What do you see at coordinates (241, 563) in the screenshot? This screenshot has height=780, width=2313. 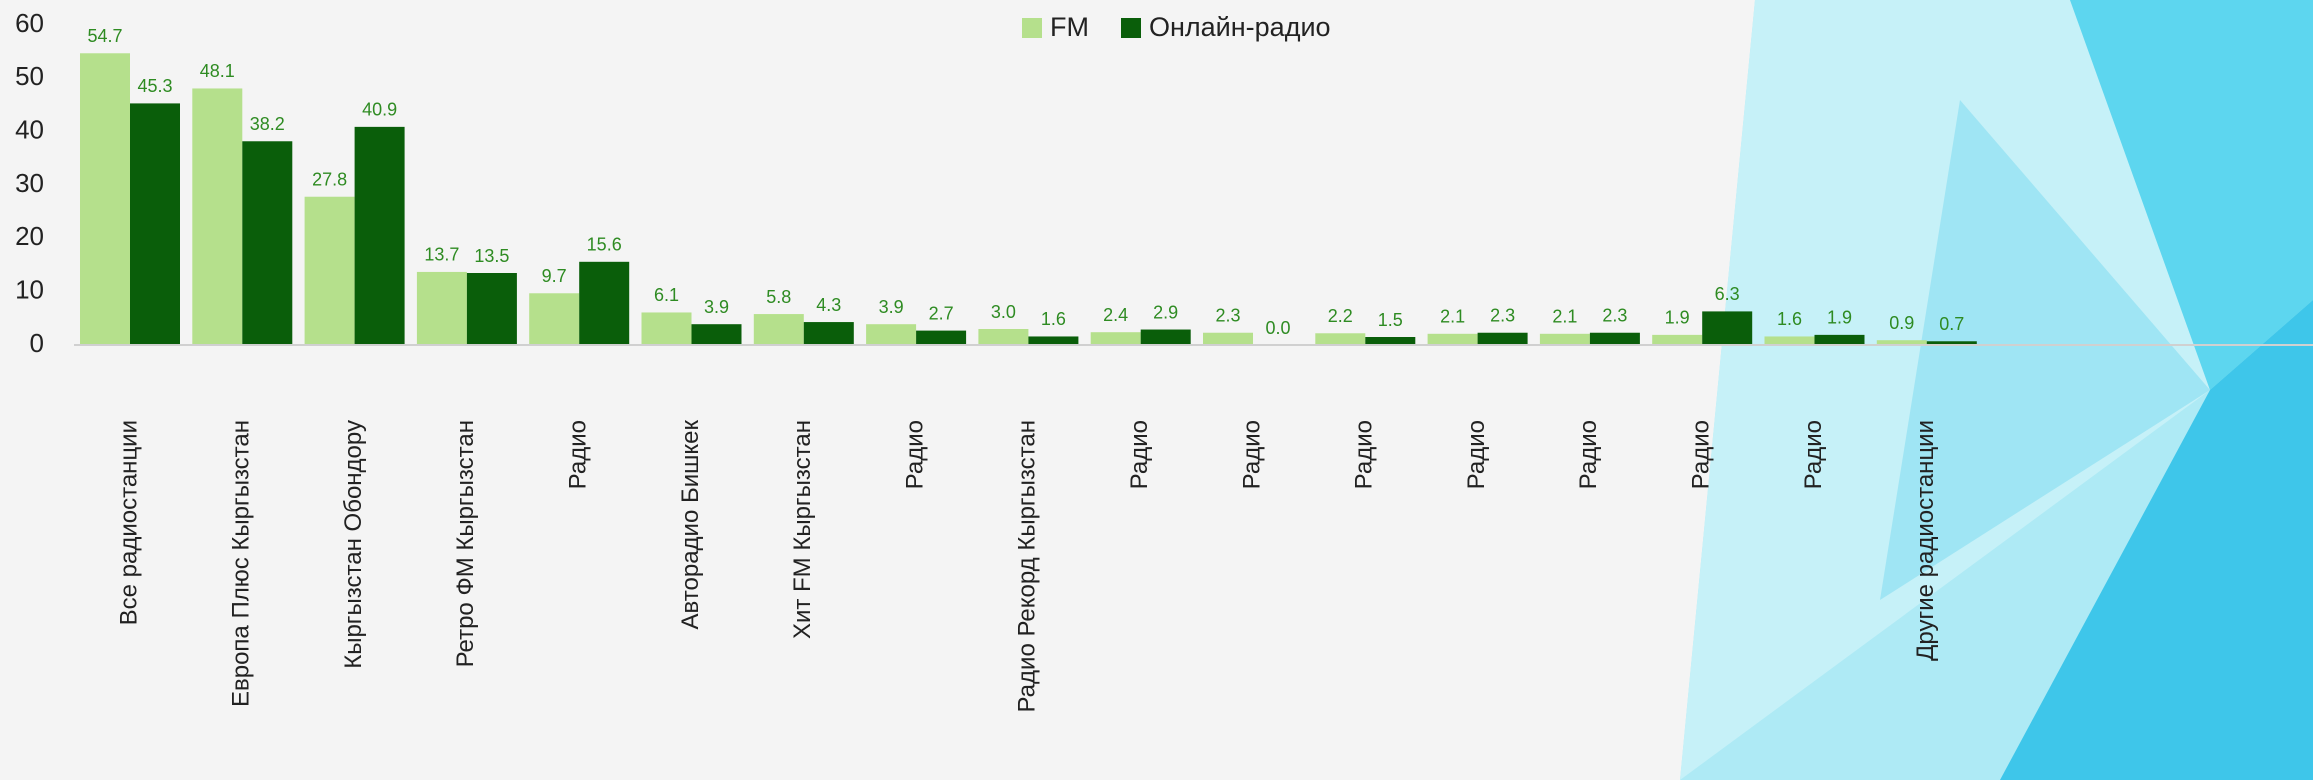 I see `x-tick-label: Европа Плюс Кыргызстан` at bounding box center [241, 563].